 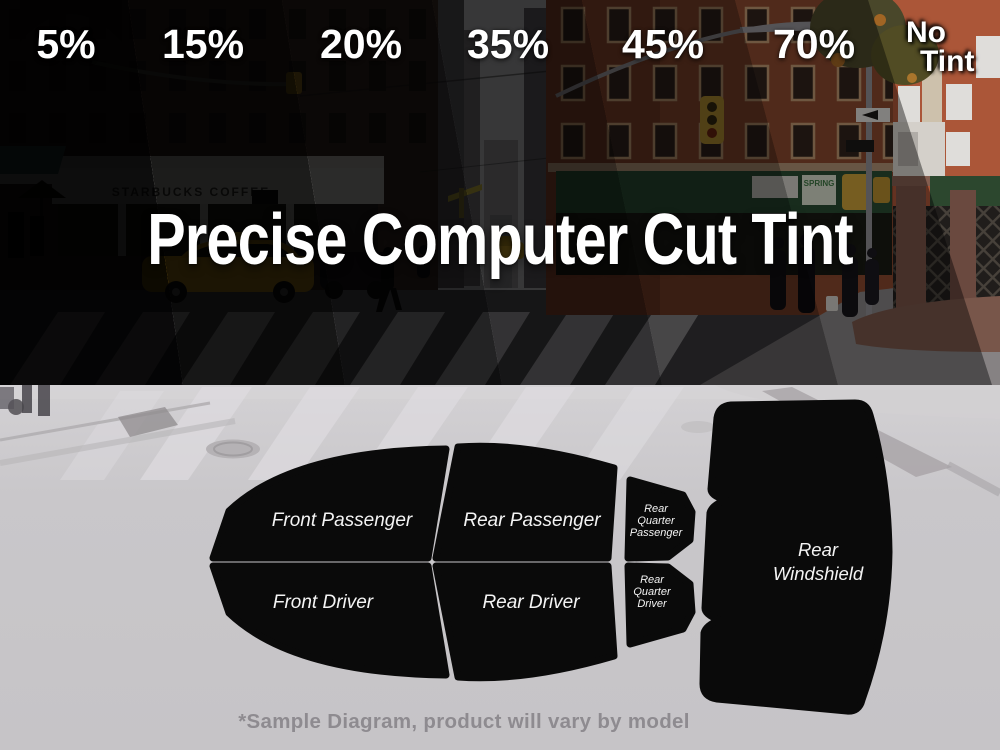 I want to click on piece-rear-passenger, so click(x=525, y=502).